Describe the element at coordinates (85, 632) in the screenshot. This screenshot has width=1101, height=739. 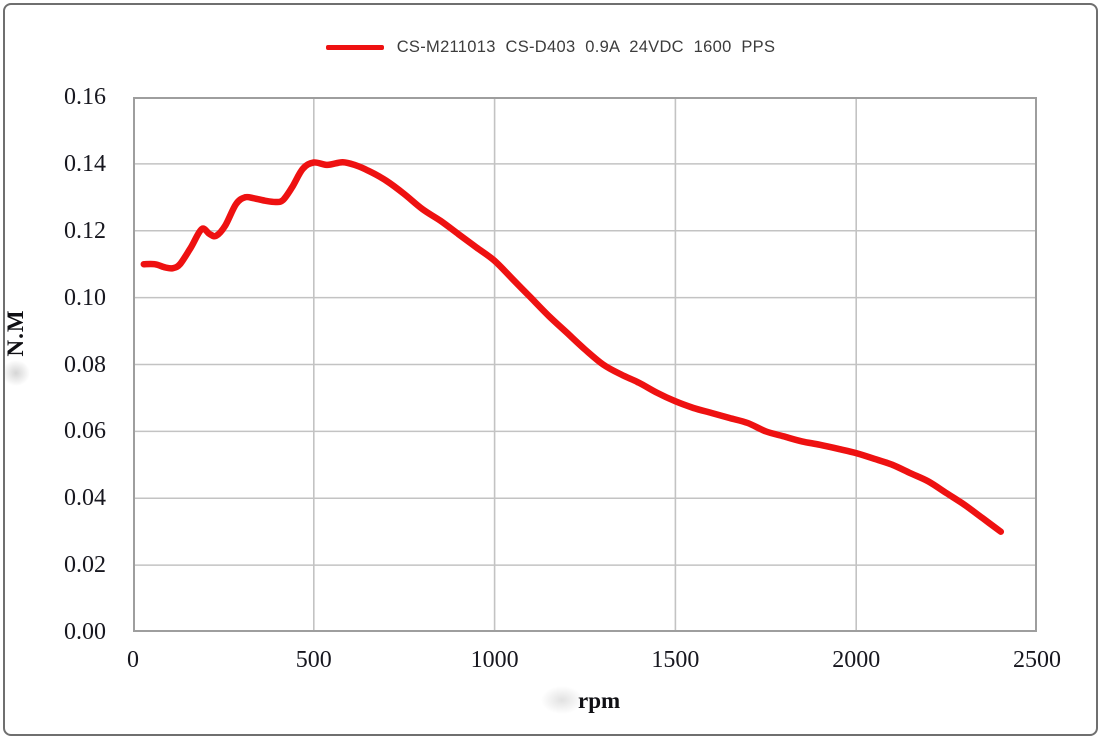
I see `y-tick-label: 0.00` at that location.